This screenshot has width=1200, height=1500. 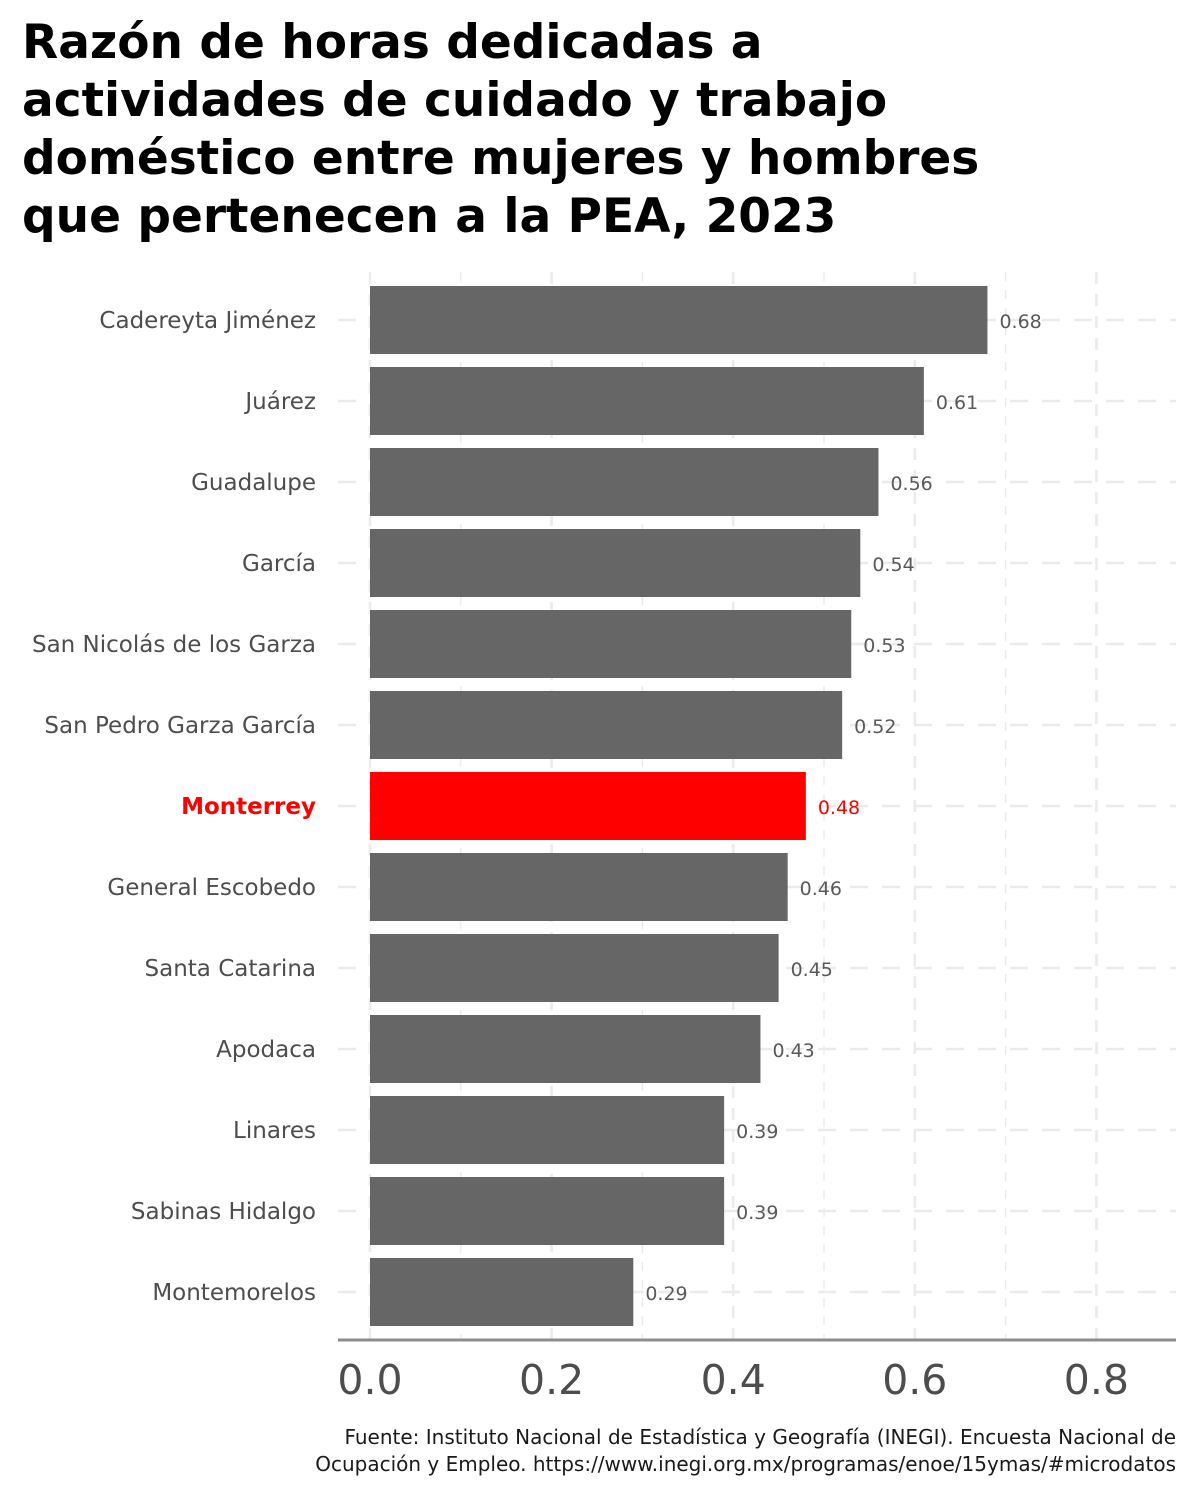 What do you see at coordinates (279, 564) in the screenshot?
I see `category-label: García` at bounding box center [279, 564].